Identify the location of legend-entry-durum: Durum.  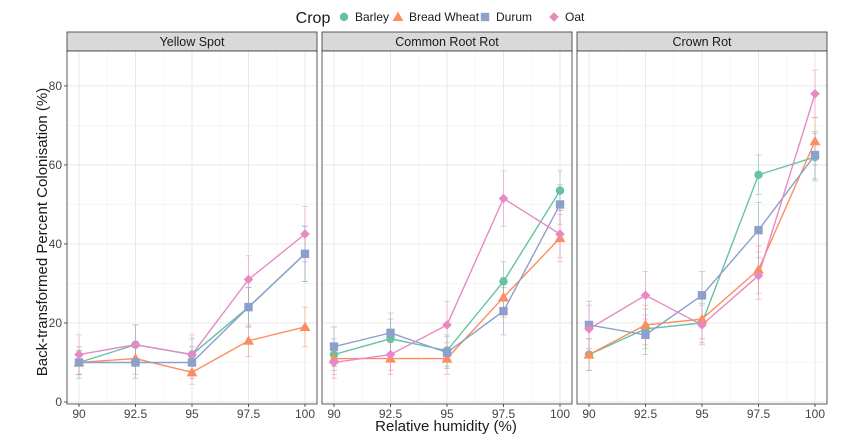
(506, 17).